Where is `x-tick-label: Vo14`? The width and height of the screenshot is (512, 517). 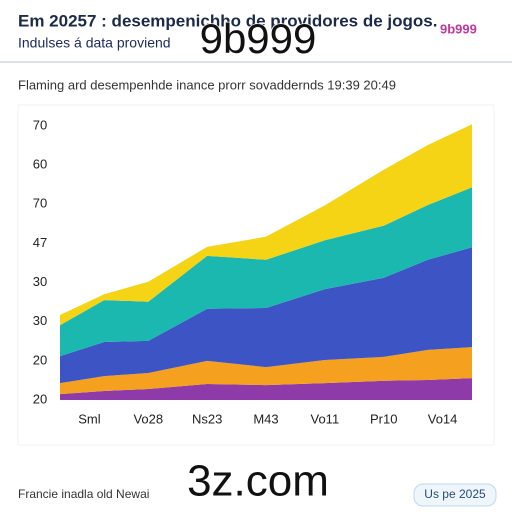 x-tick-label: Vo14 is located at coordinates (443, 418).